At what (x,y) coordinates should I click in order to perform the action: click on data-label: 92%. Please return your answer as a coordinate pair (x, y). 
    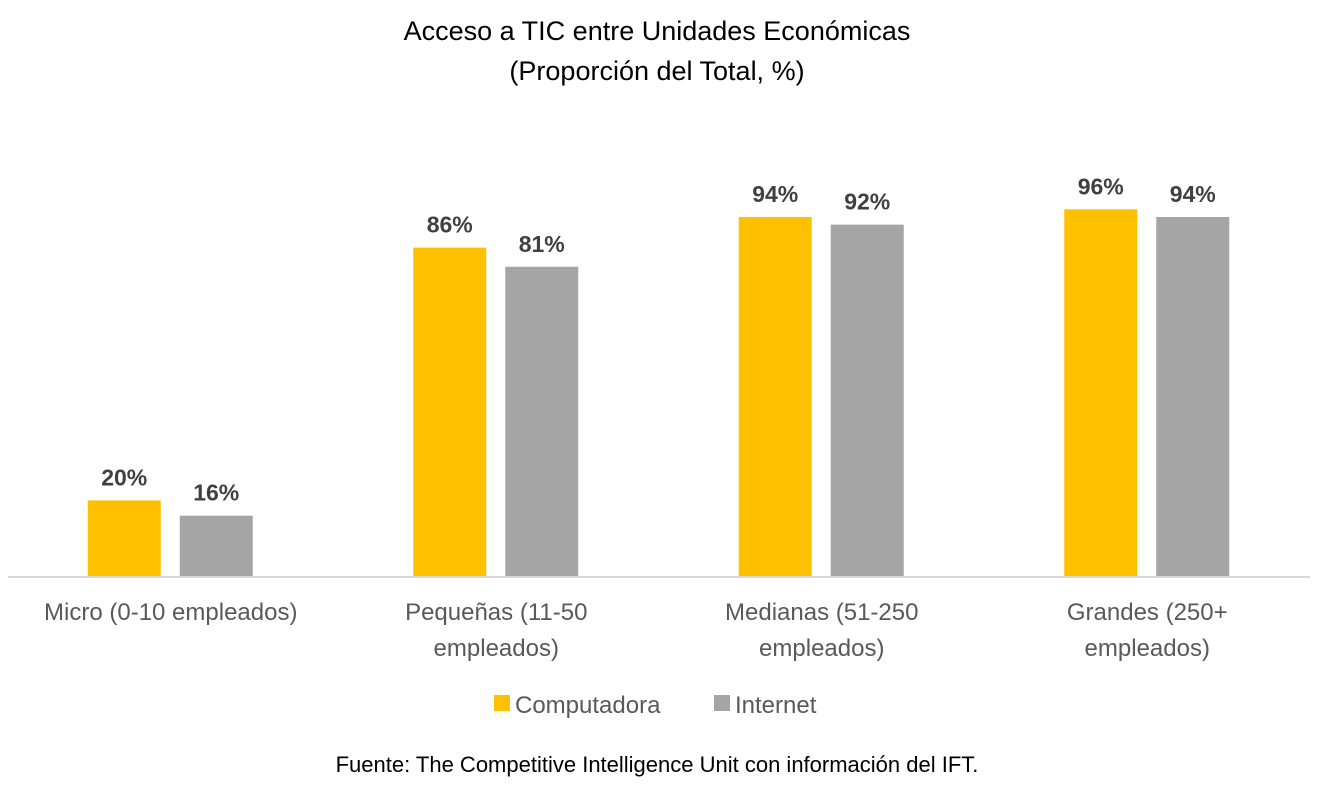
    Looking at the image, I should click on (867, 202).